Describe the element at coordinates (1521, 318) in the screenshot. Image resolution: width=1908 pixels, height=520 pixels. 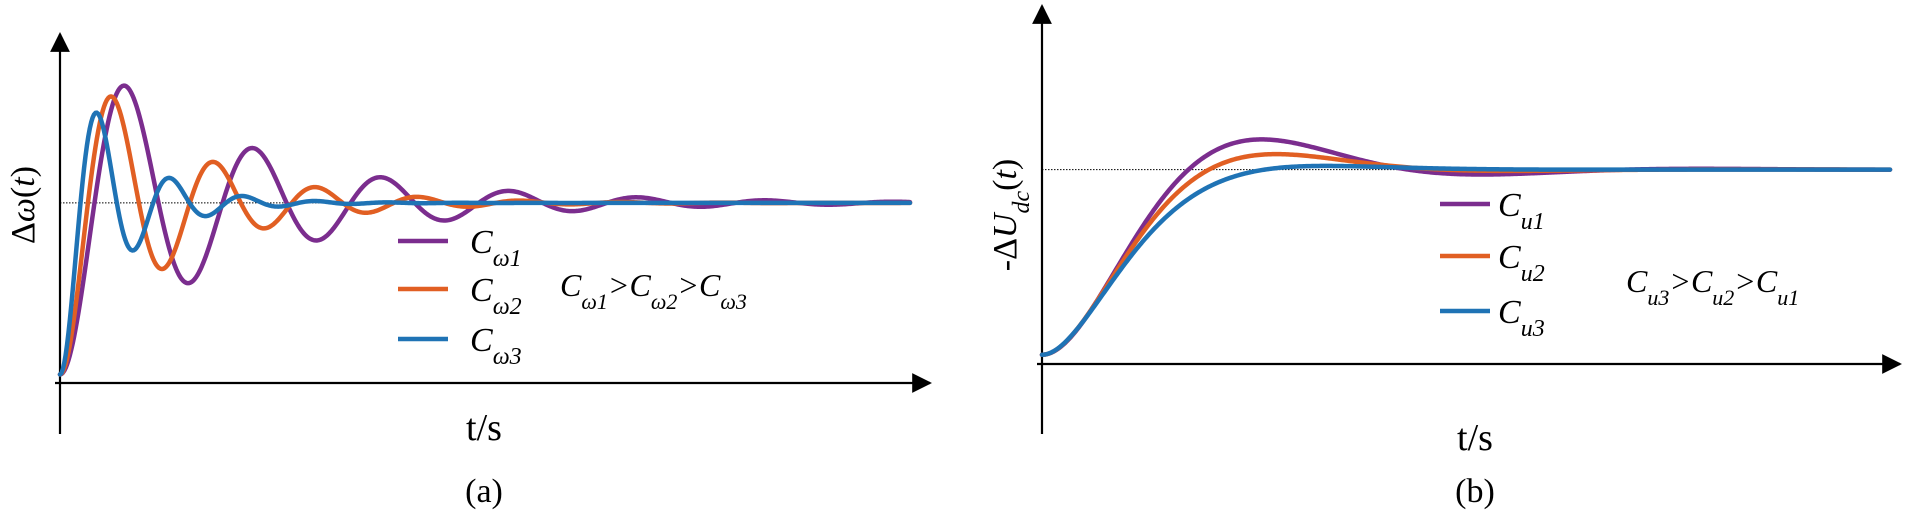
I see `chart-b-legend-label-3: Cu3` at that location.